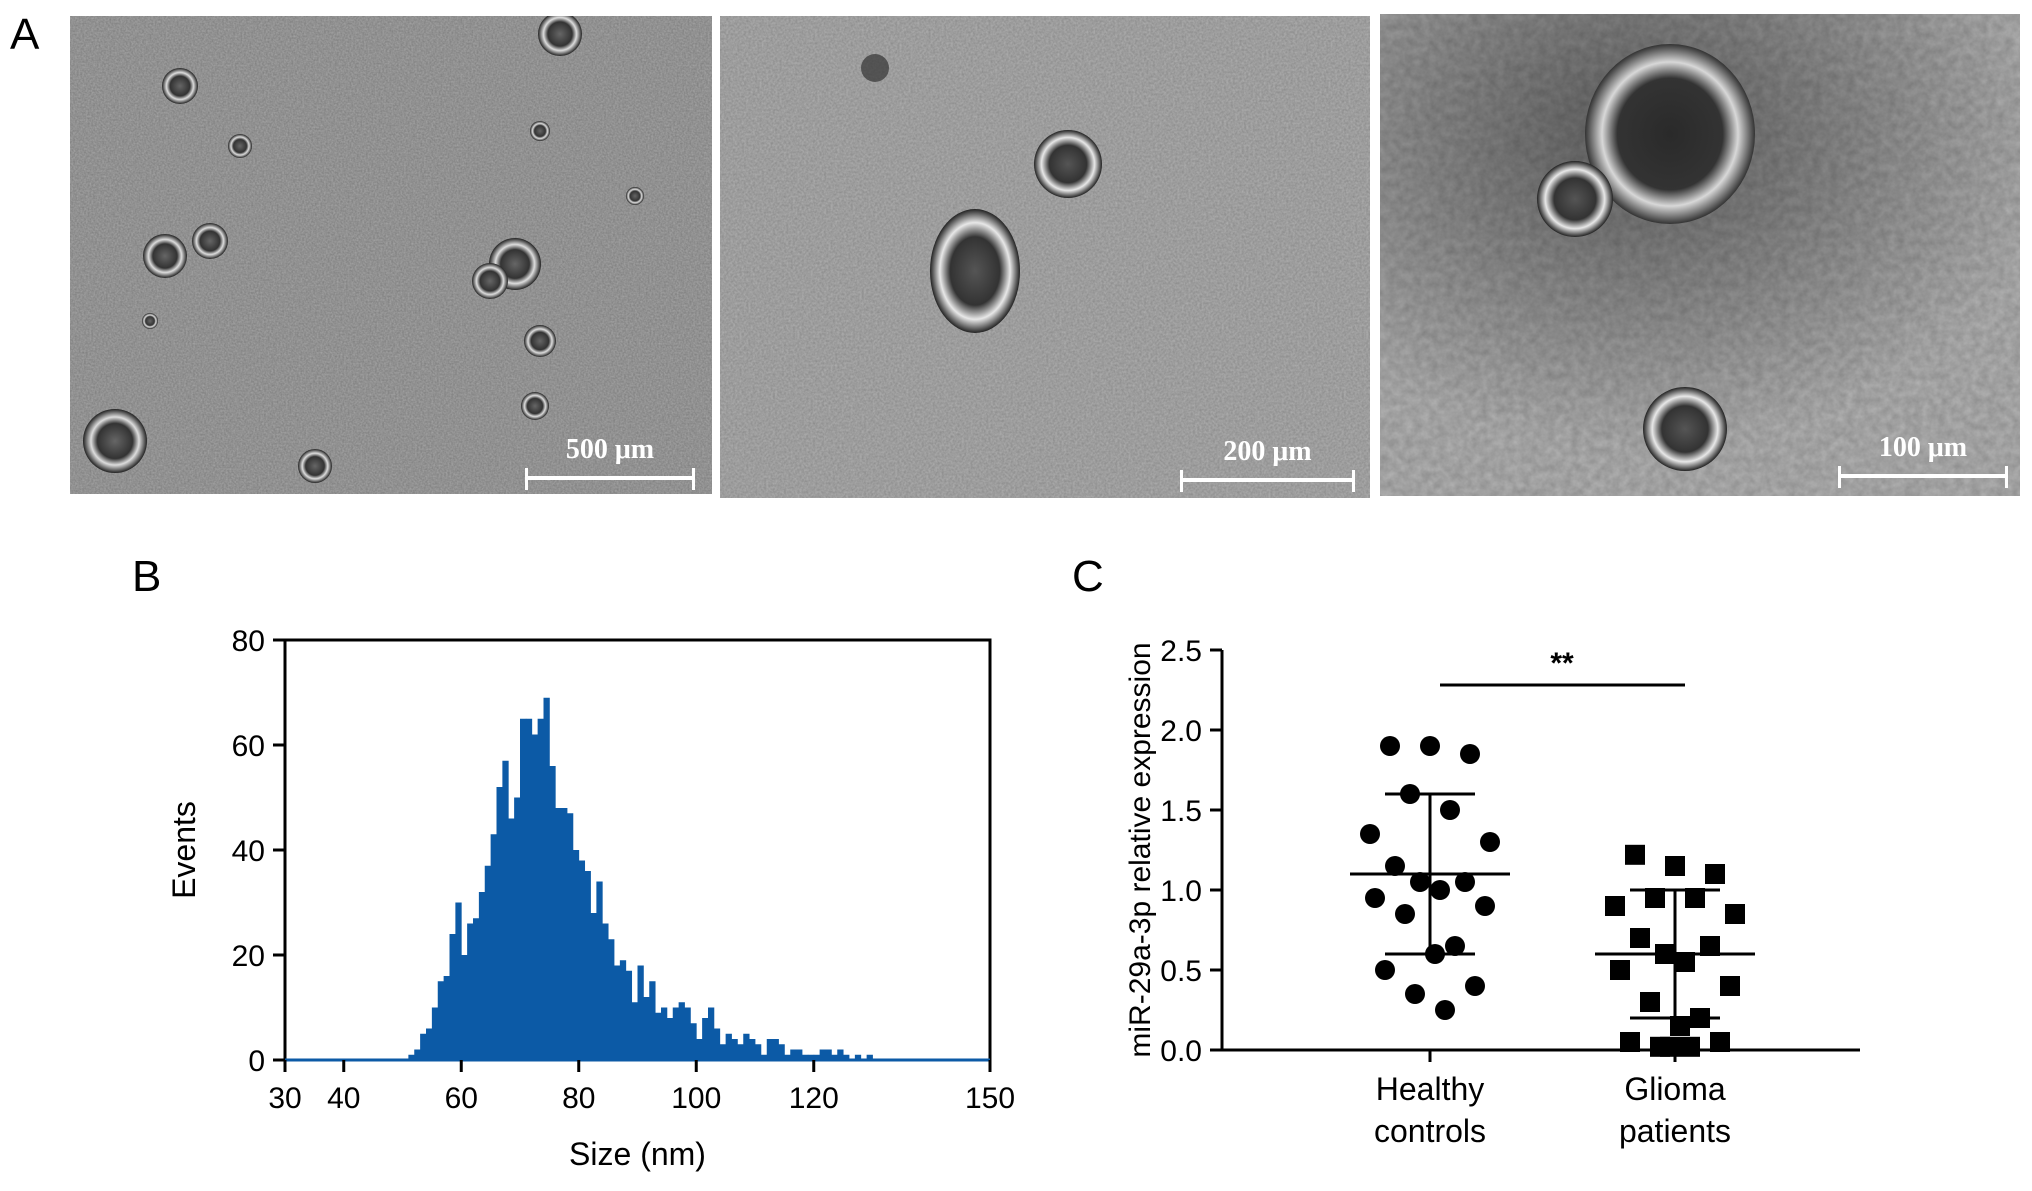  What do you see at coordinates (1181, 731) in the screenshot?
I see `y-tick-label: 2.0` at bounding box center [1181, 731].